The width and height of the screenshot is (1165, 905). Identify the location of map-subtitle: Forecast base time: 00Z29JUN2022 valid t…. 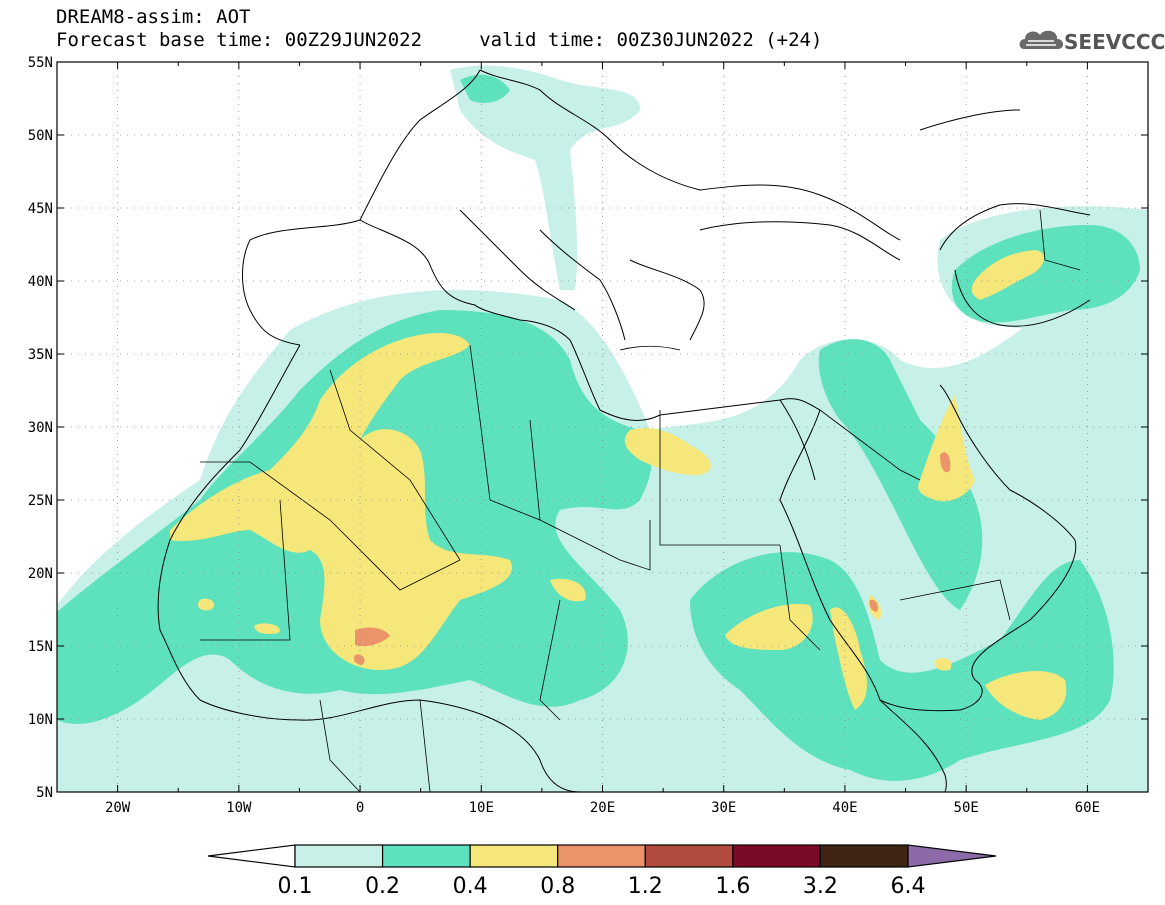
(439, 40).